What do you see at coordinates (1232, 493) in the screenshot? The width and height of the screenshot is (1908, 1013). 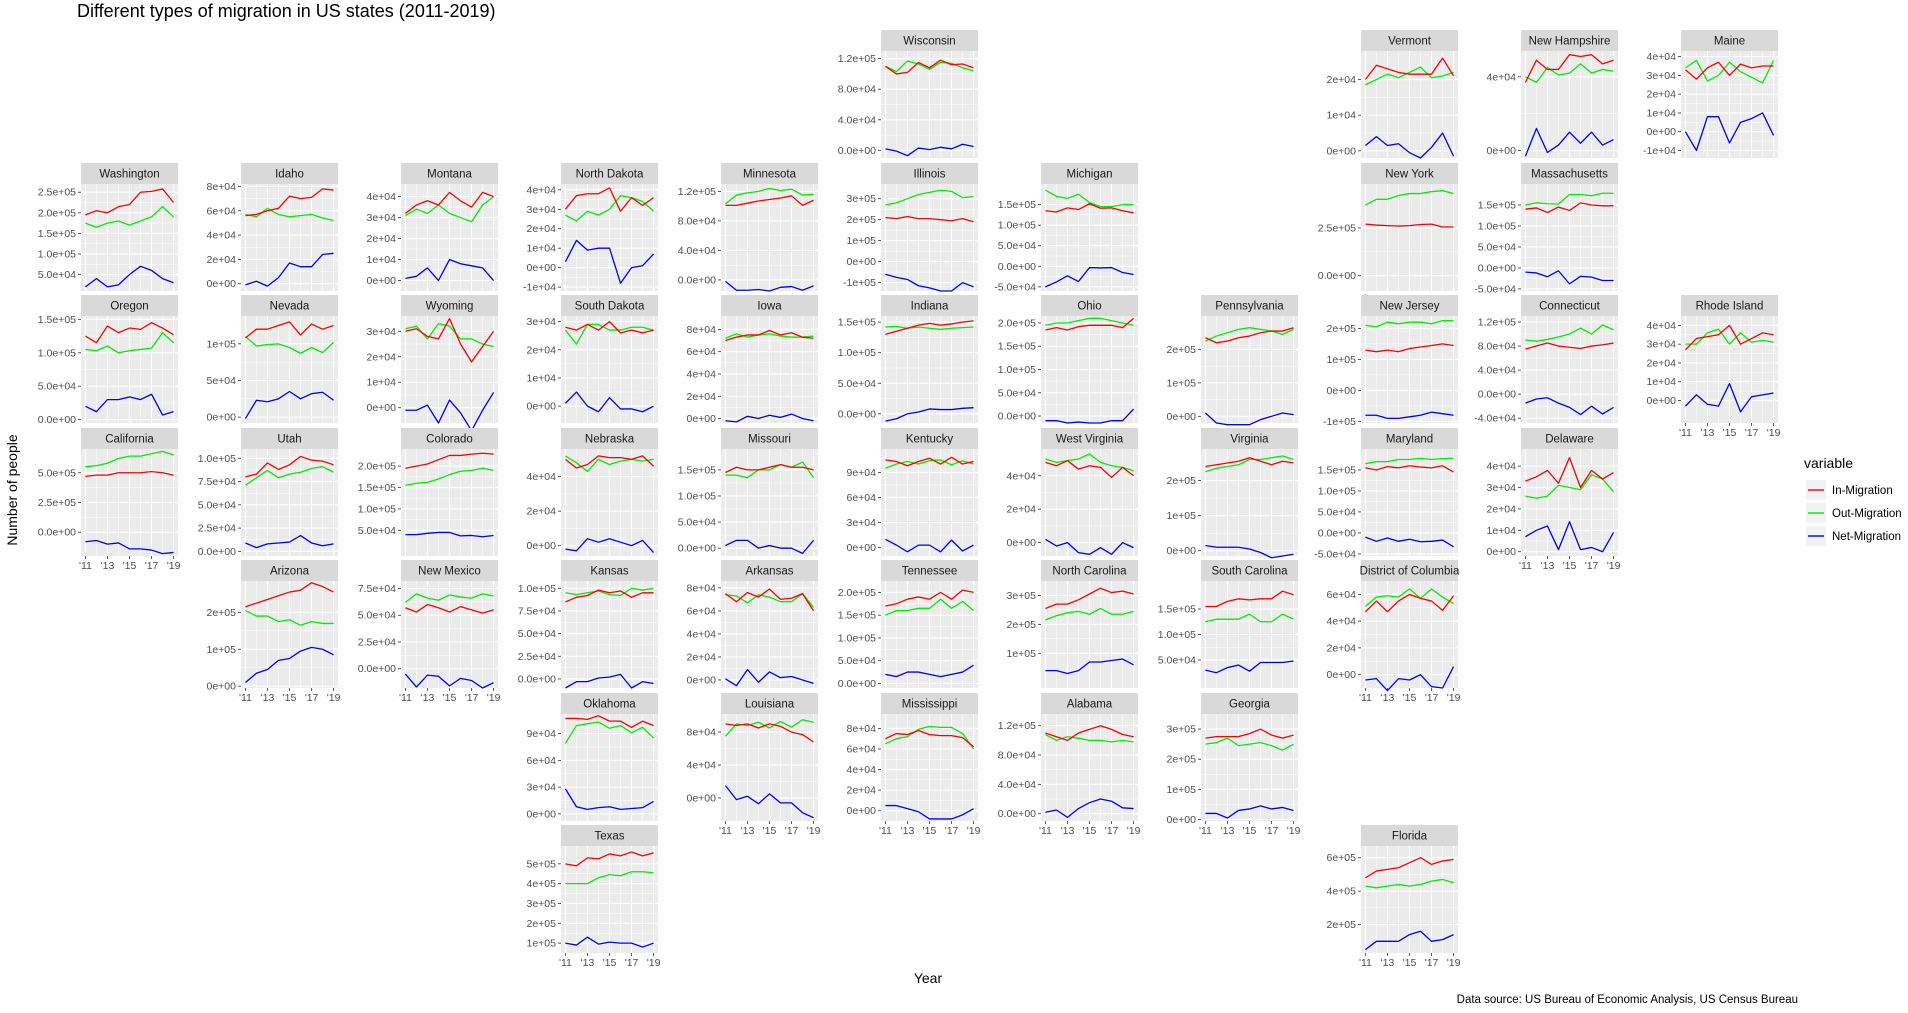 I see `facet-virginia: Virginia 0e+00 1e+05 2e+05` at bounding box center [1232, 493].